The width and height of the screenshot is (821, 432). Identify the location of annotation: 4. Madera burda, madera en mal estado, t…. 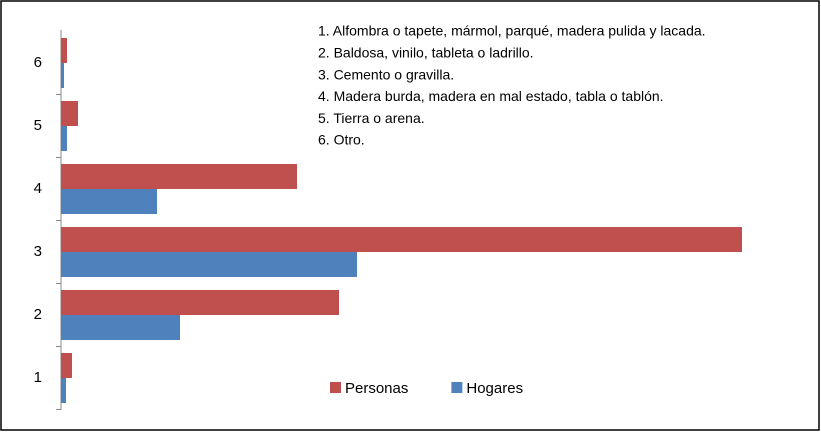
(491, 96).